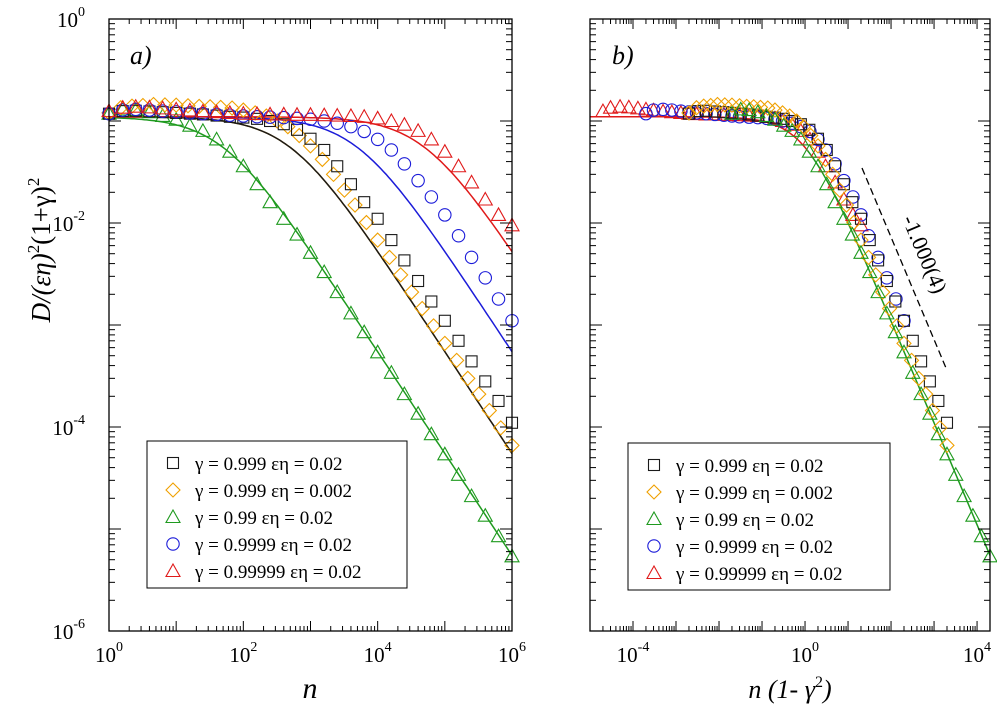  Describe the element at coordinates (819, 682) in the screenshot. I see `panel-b-x-label-sup: 2` at that location.